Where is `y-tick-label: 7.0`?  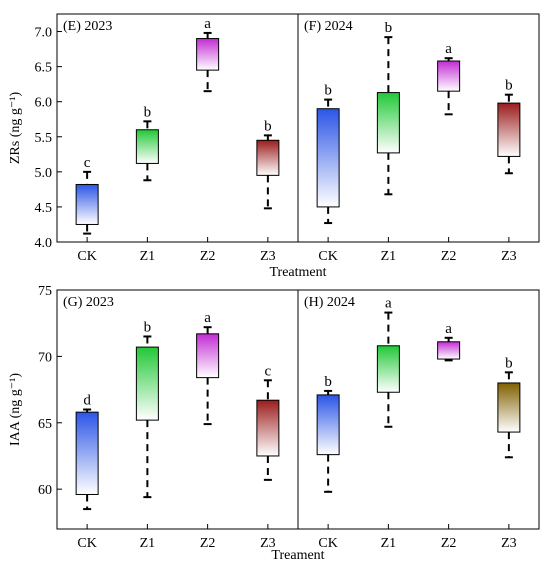 y-tick-label: 7.0 is located at coordinates (44, 33).